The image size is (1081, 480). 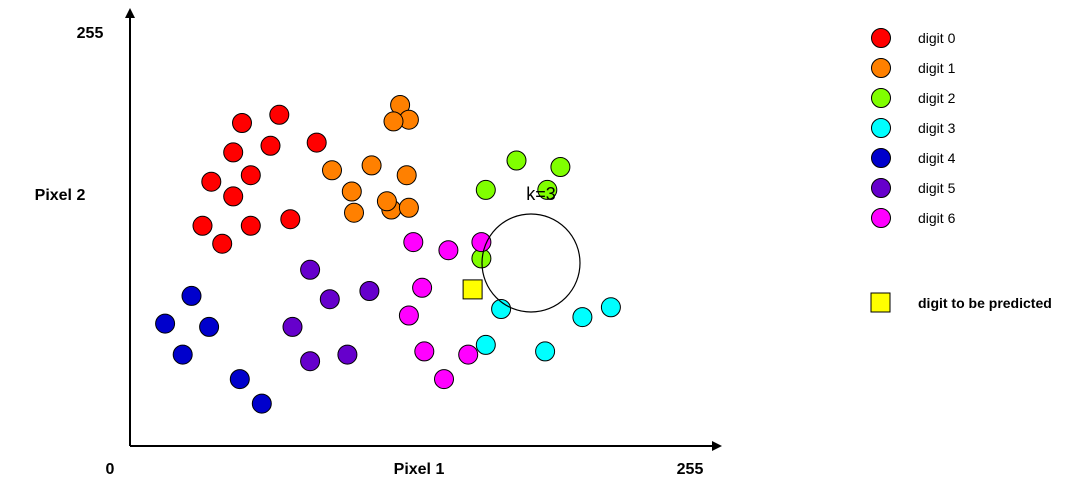 I want to click on legend-label: digit 6, so click(x=937, y=218).